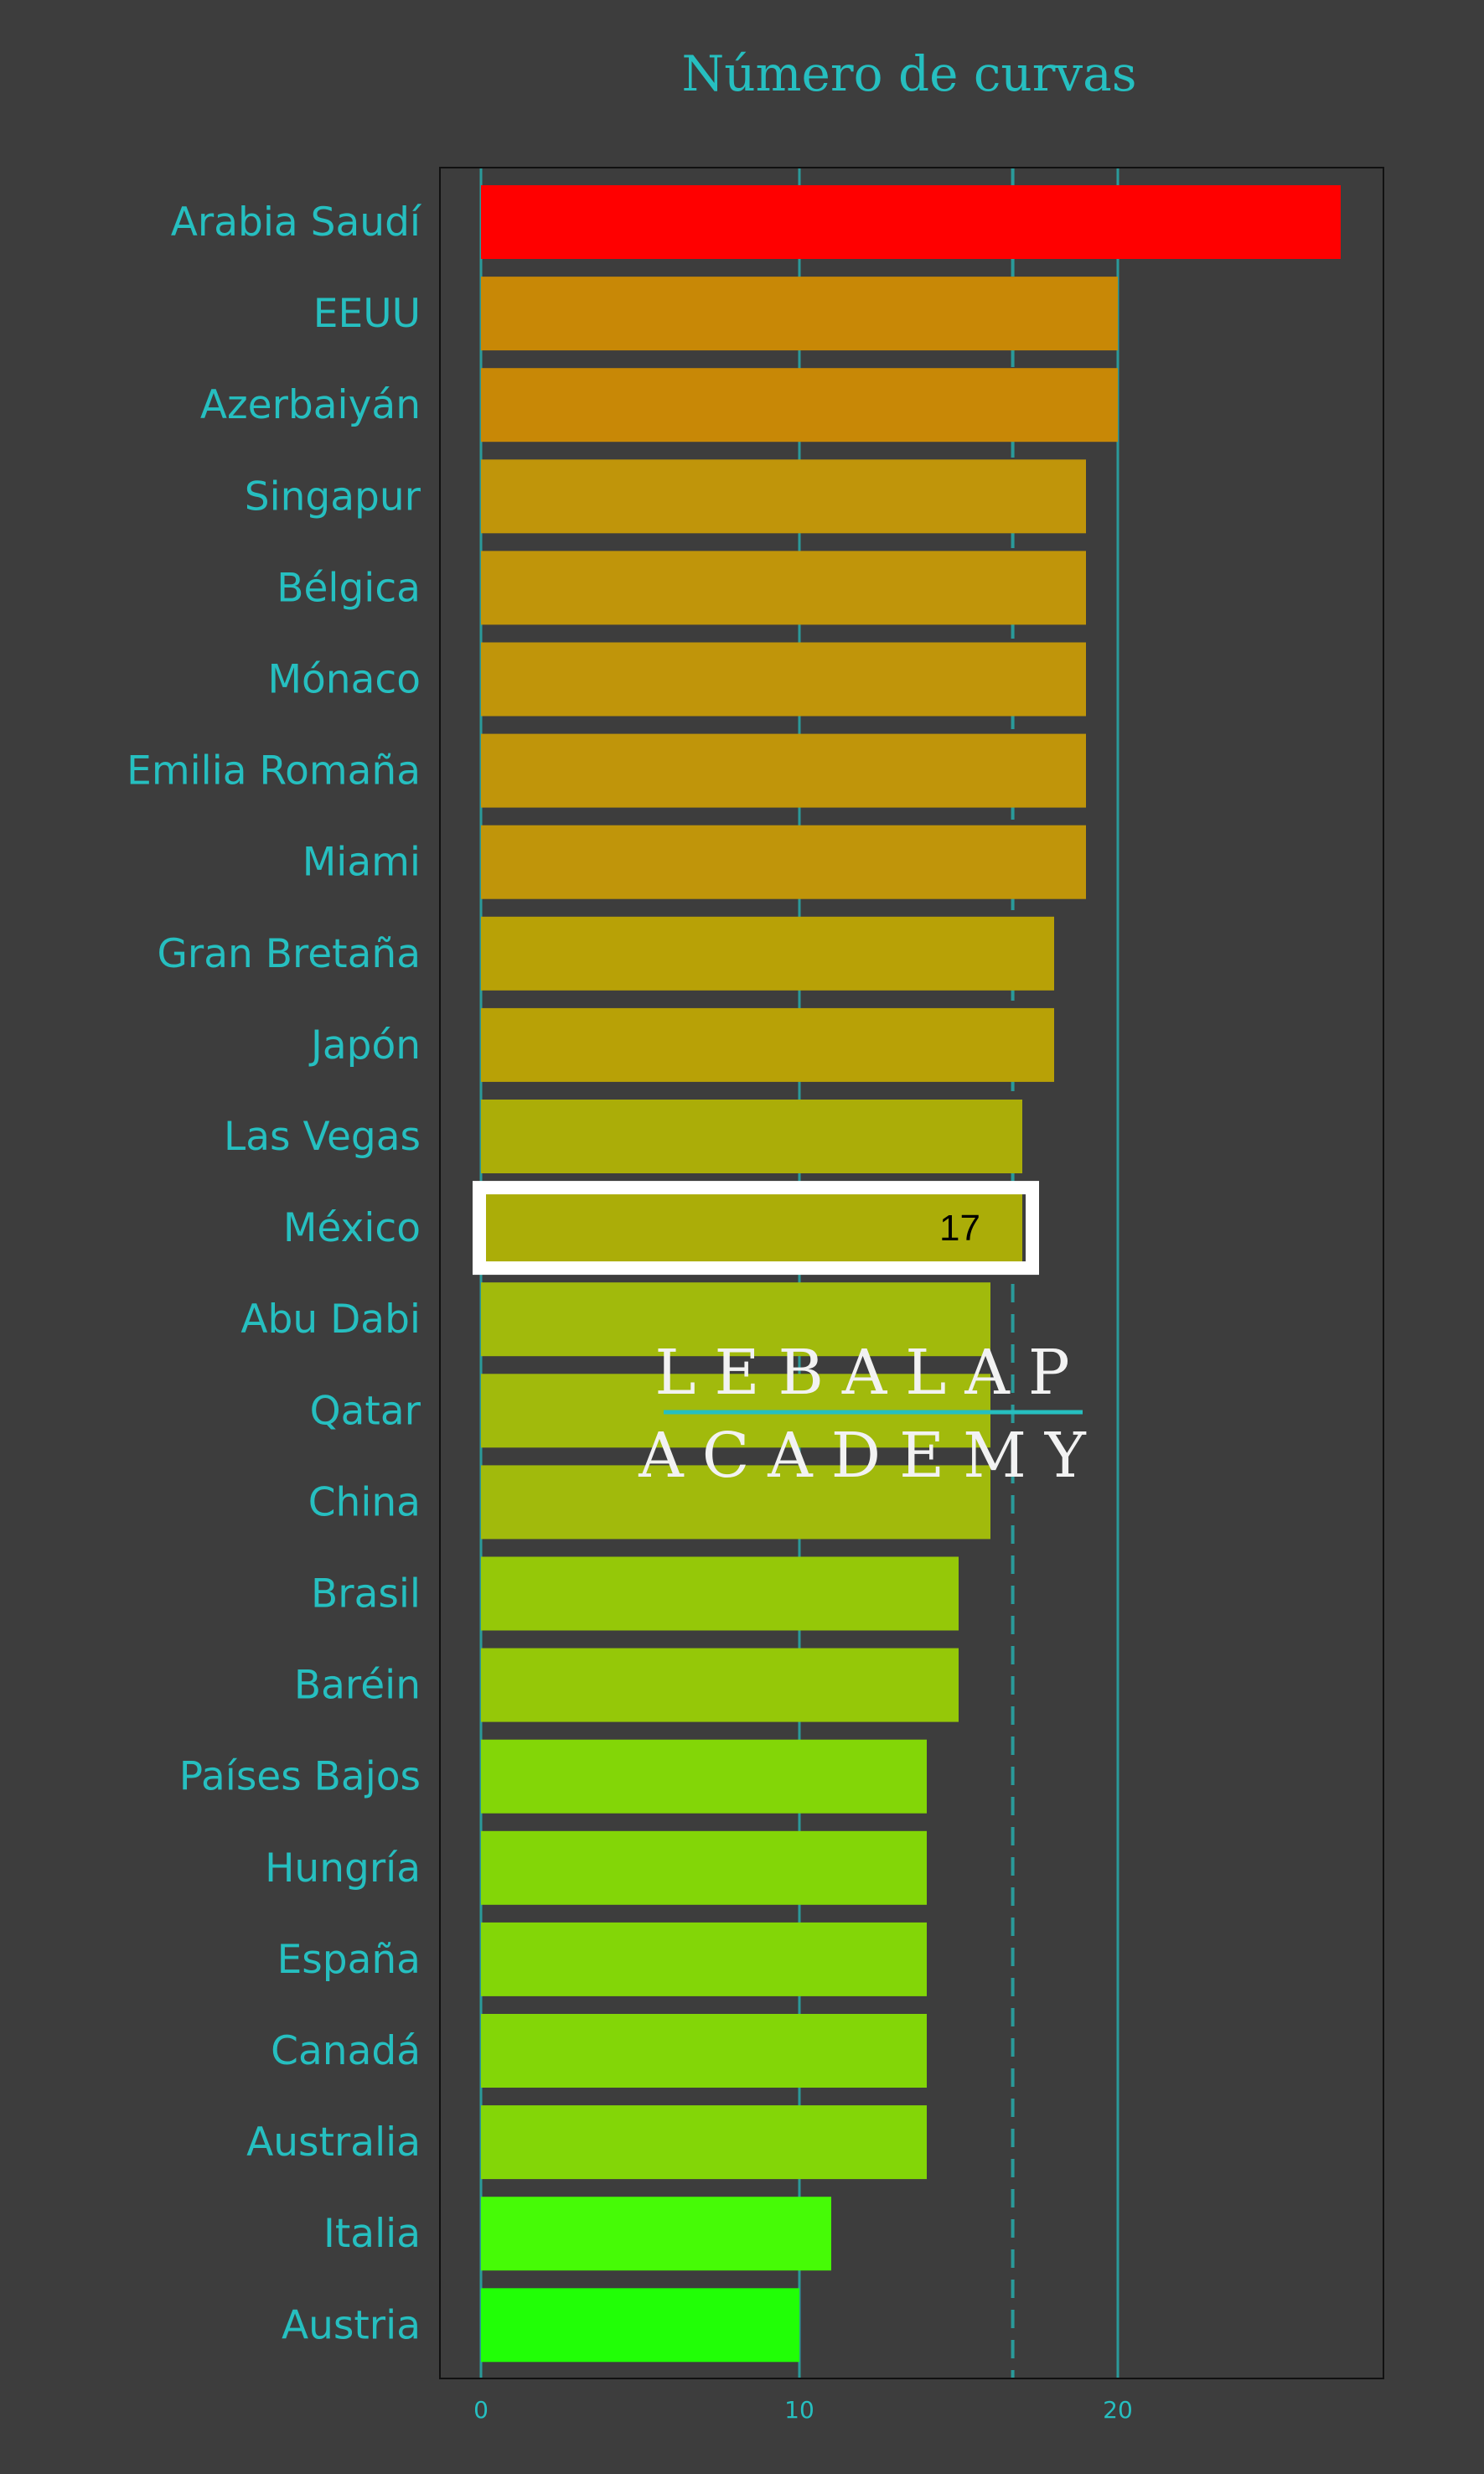 This screenshot has height=2474, width=1484. I want to click on data-label-mexico: 17, so click(960, 1228).